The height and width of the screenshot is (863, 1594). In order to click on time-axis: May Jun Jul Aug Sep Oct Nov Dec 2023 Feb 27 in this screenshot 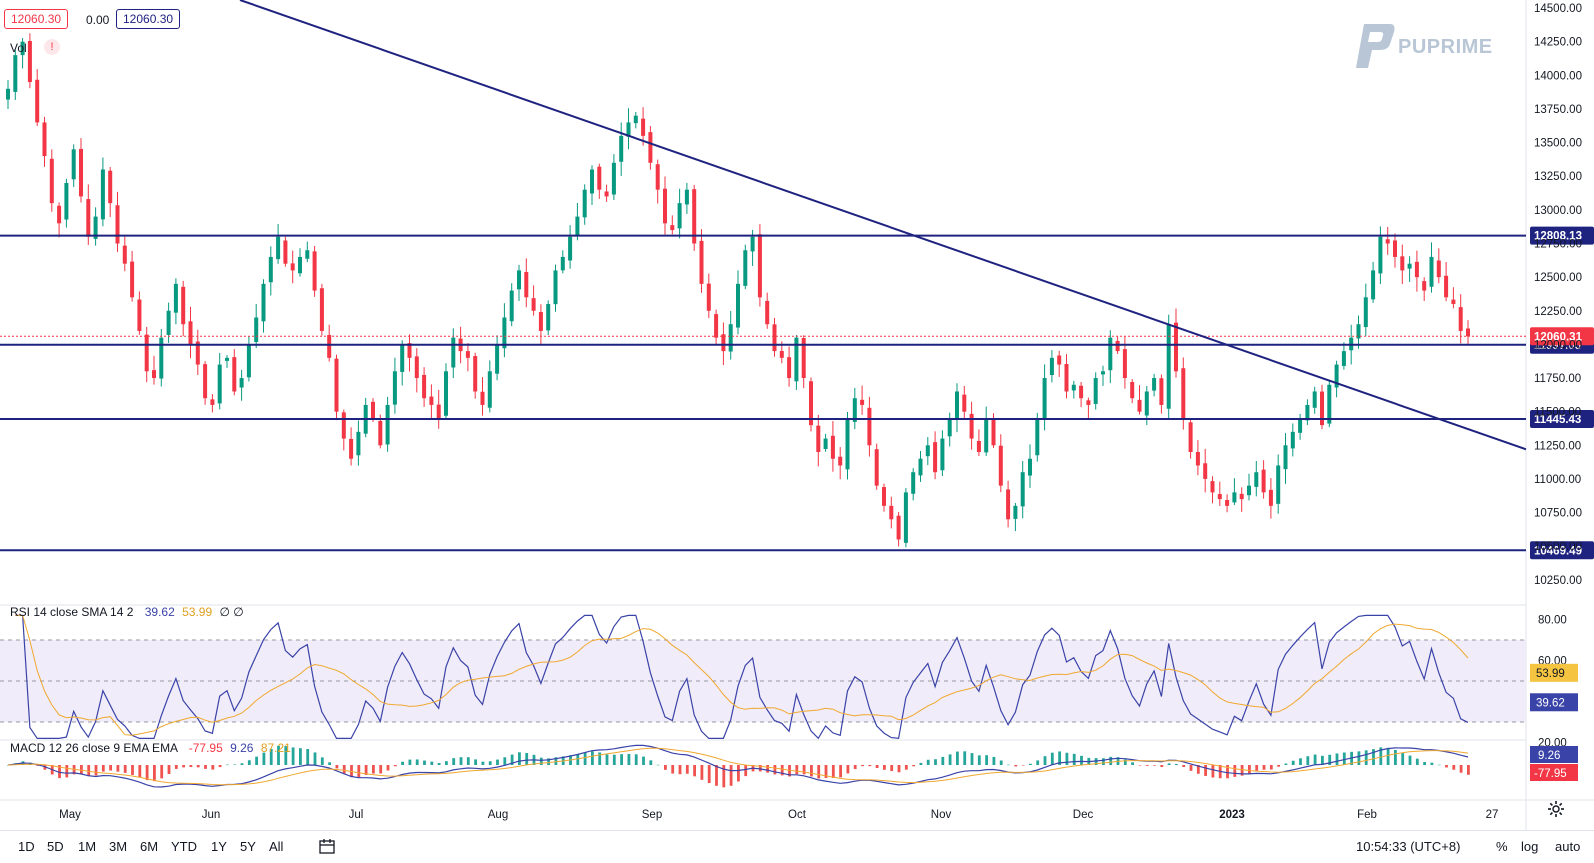, I will do `click(778, 815)`.